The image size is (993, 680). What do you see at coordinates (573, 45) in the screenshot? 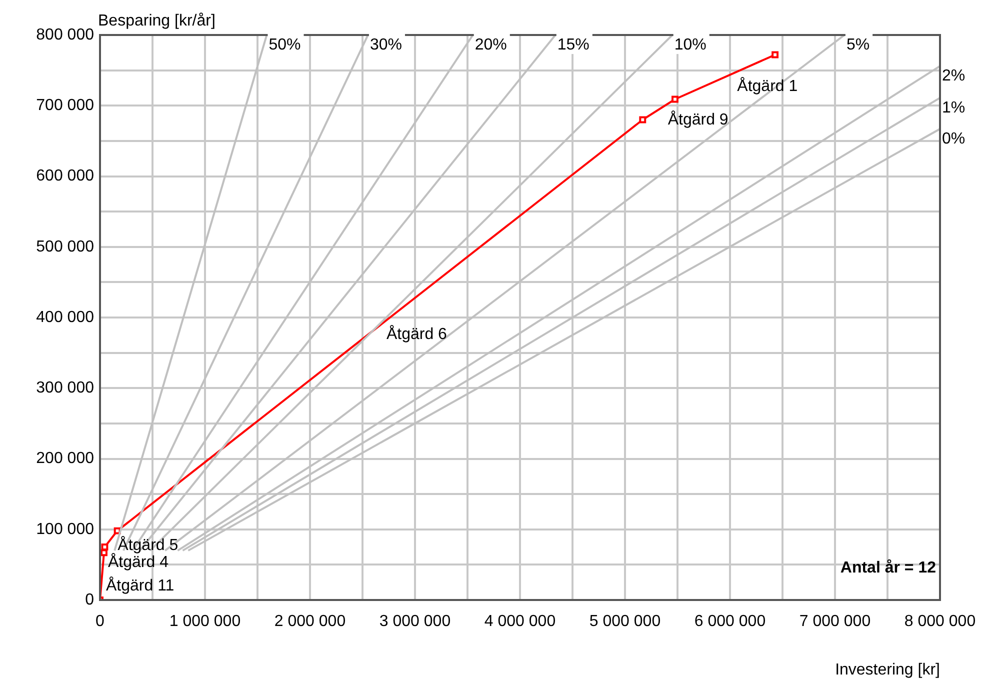
I see `series-label: 15%` at bounding box center [573, 45].